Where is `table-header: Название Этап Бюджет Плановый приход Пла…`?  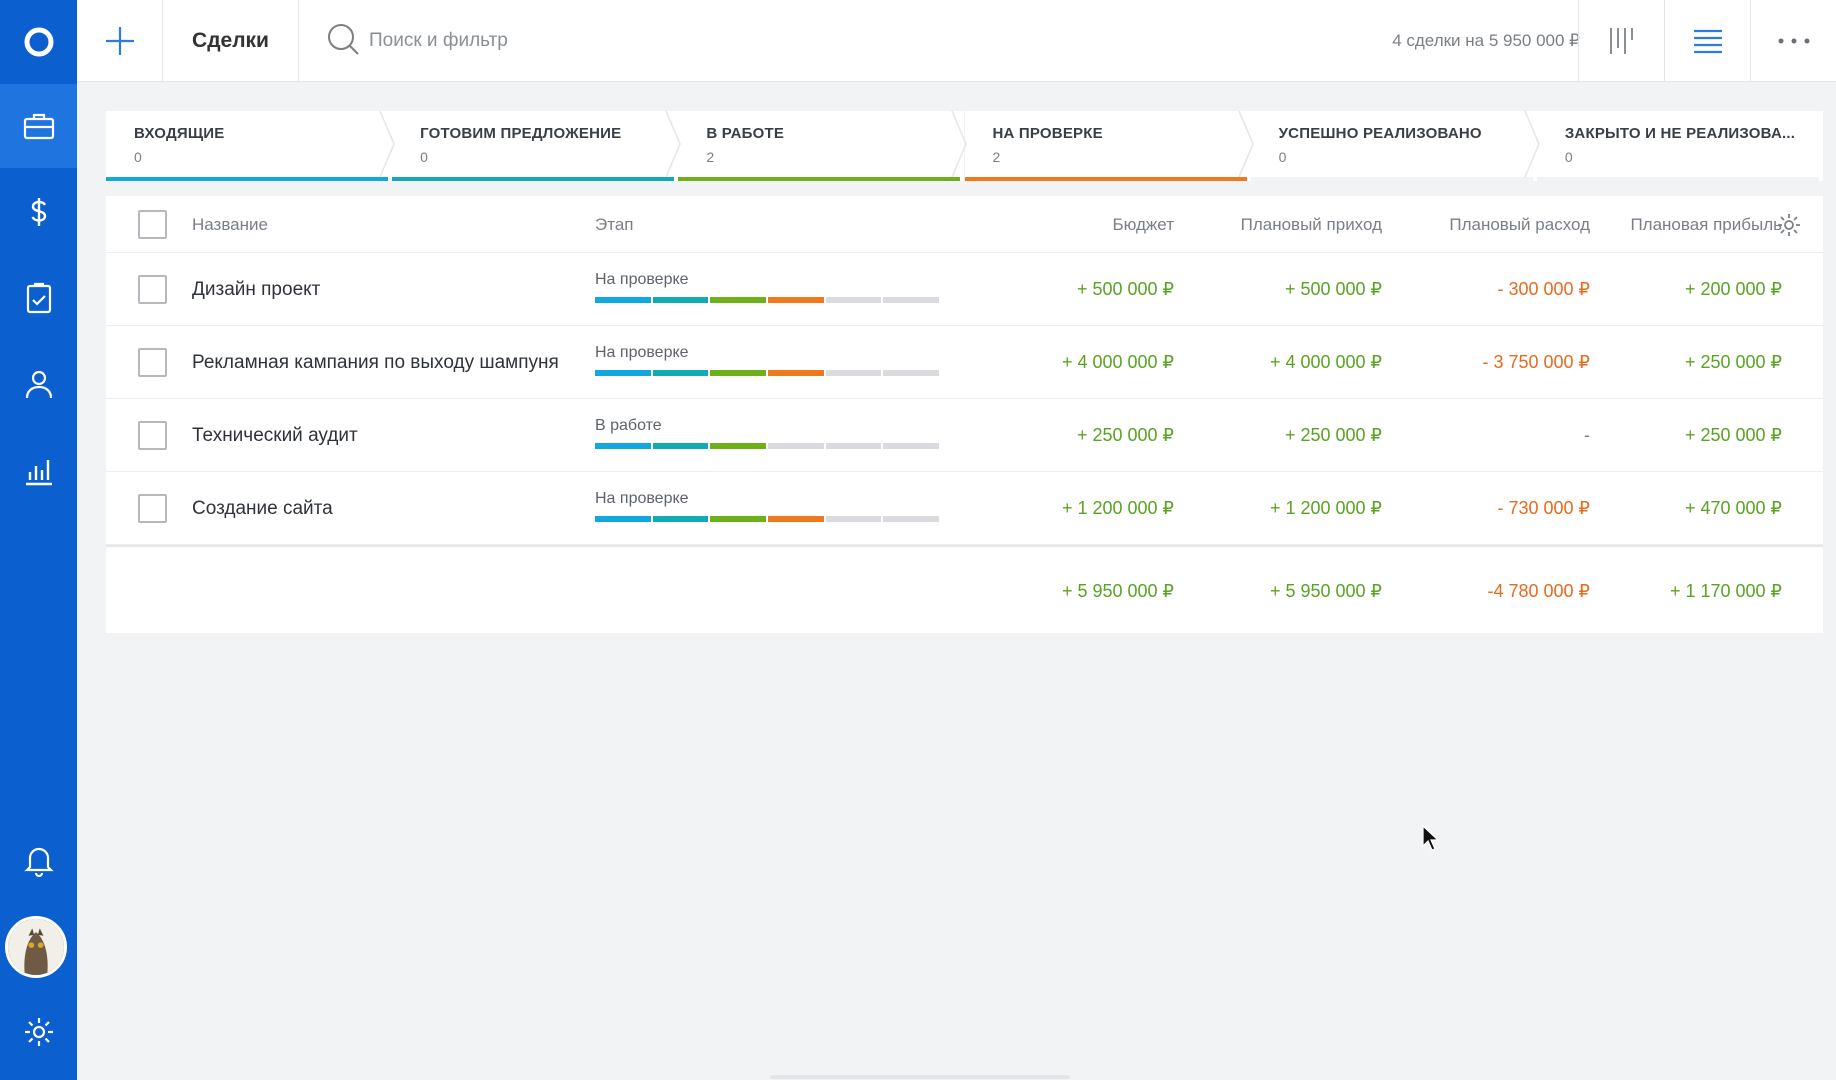 table-header: Название Этап Бюджет Плановый приход Пла… is located at coordinates (964, 224).